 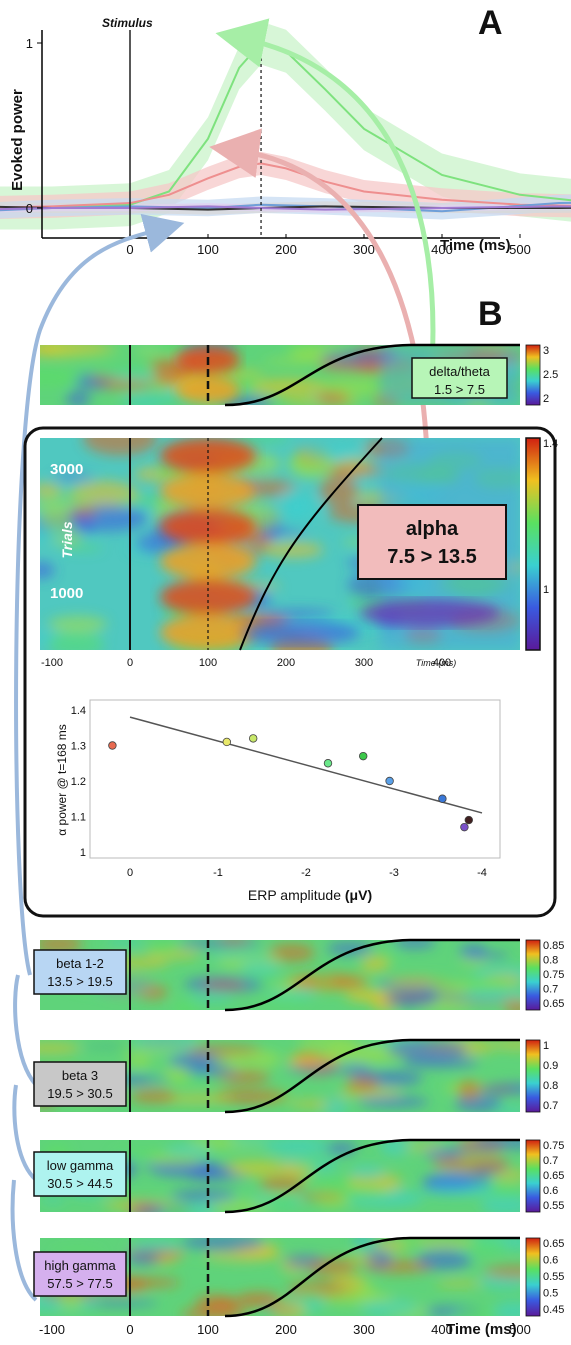 What do you see at coordinates (442, 249) in the screenshot?
I see `x-tick-label-a: 400` at bounding box center [442, 249].